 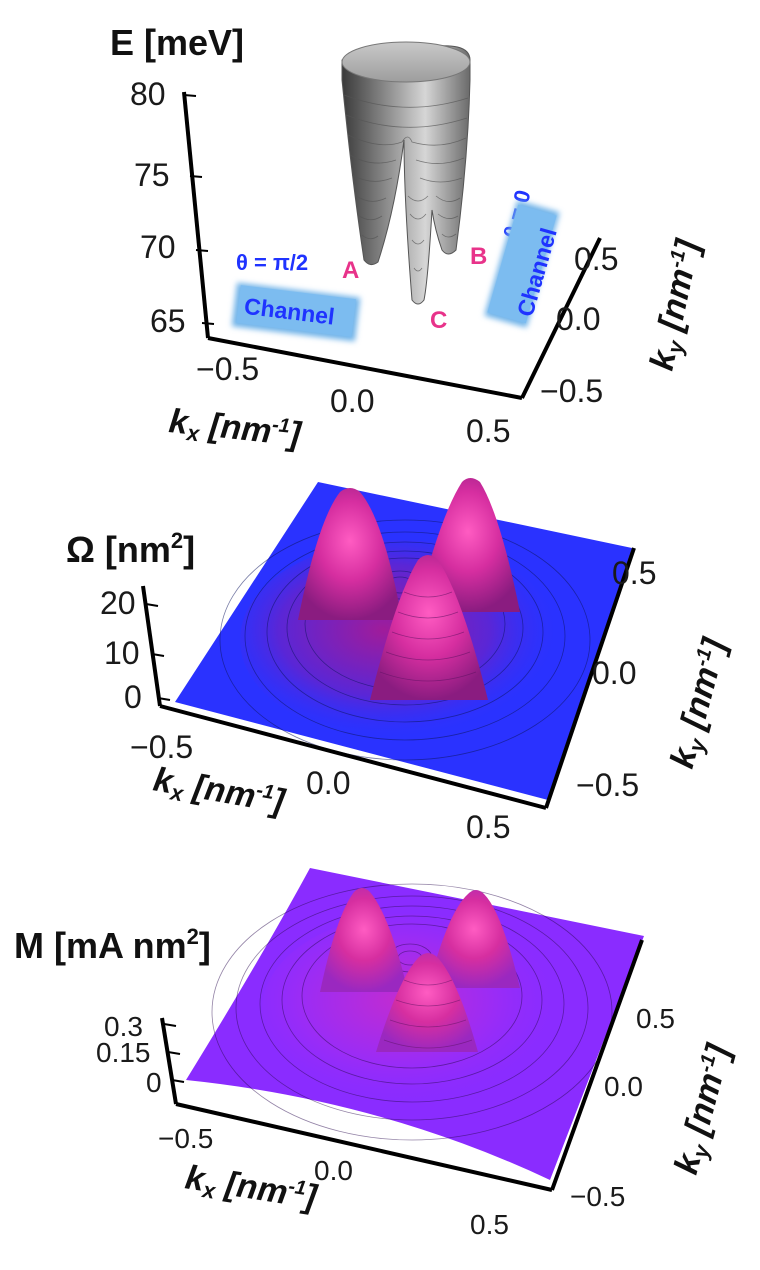 What do you see at coordinates (488, 827) in the screenshot?
I see `omega-x-tick-label: 0.5` at bounding box center [488, 827].